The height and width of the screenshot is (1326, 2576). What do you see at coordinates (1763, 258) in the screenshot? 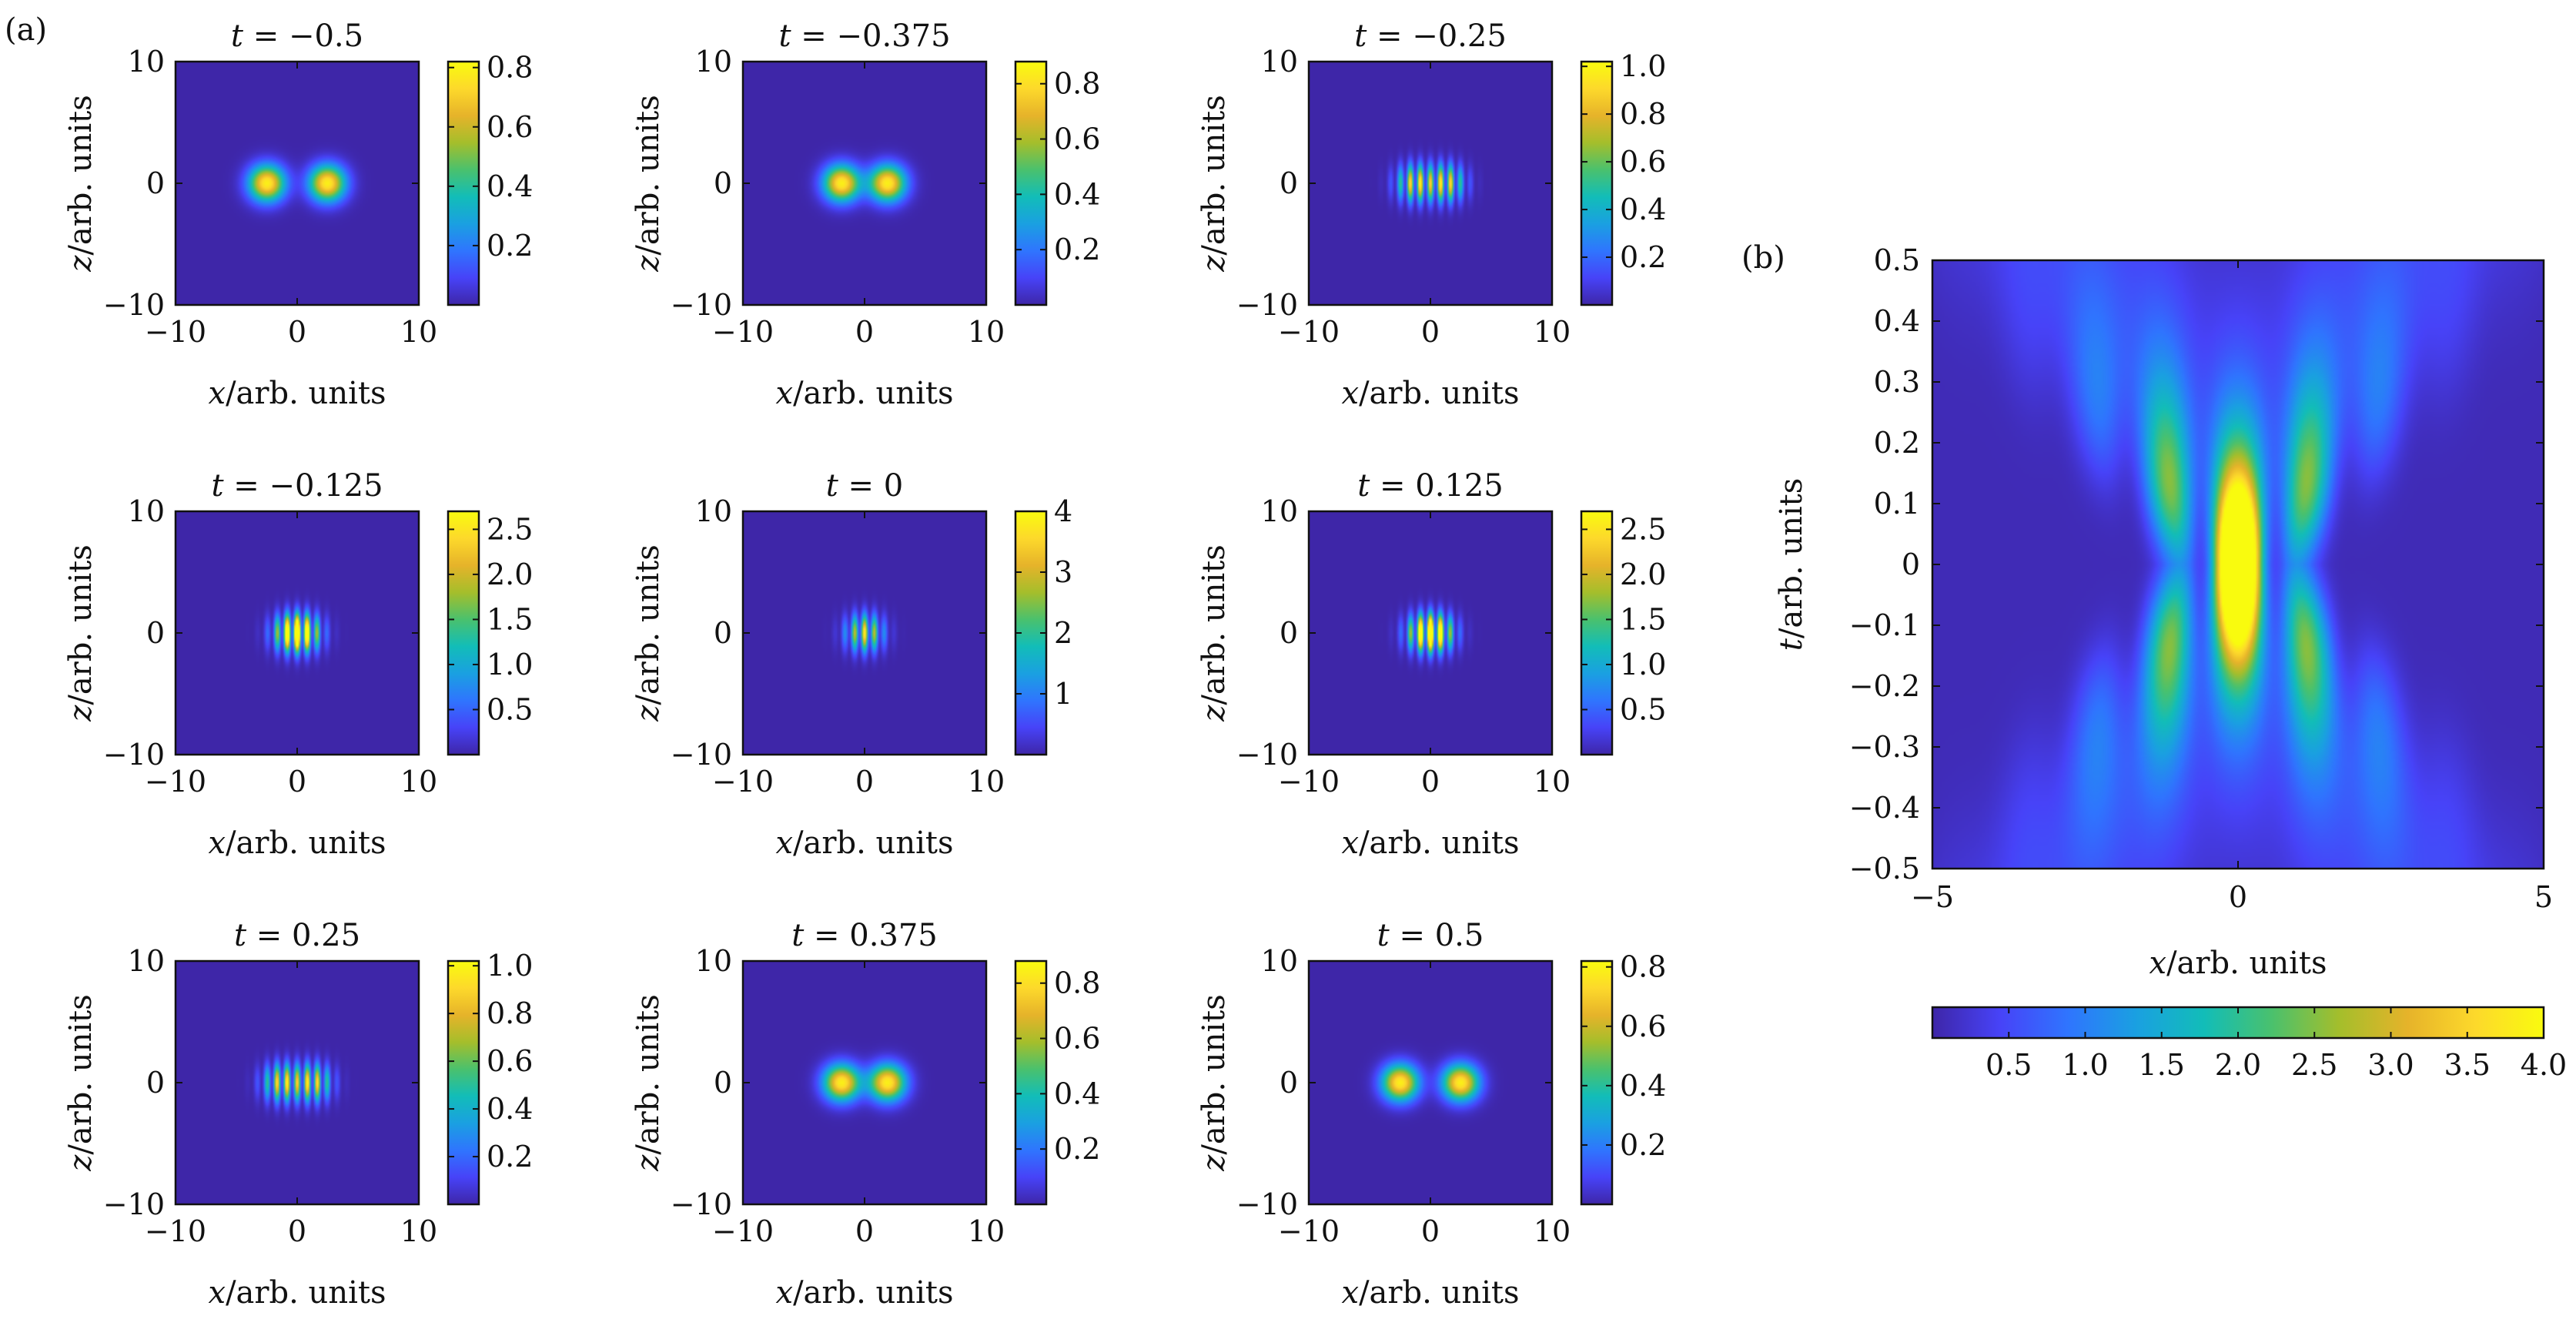
I see `panel-b-label: (b)` at bounding box center [1763, 258].